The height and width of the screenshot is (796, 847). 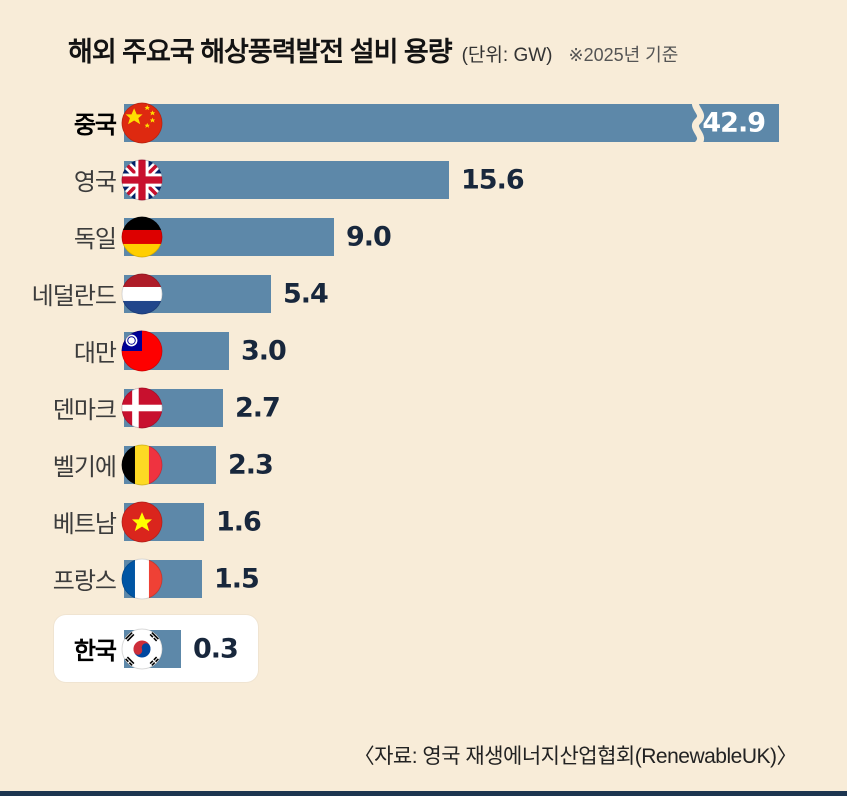 I want to click on chart-row: 프랑스 1.5, so click(x=423, y=578).